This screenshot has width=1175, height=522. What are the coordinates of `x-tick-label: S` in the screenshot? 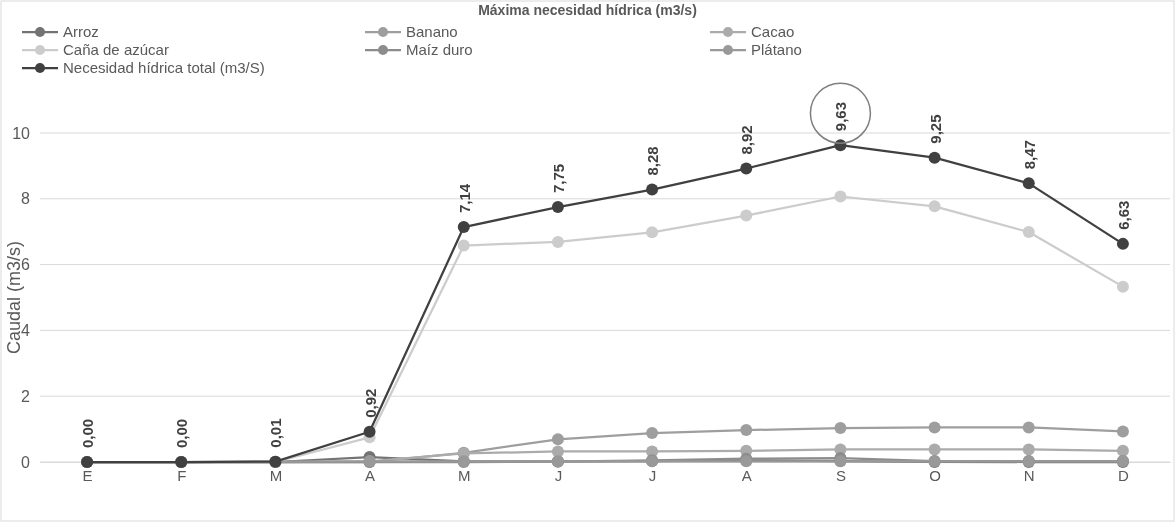 It's located at (840, 475).